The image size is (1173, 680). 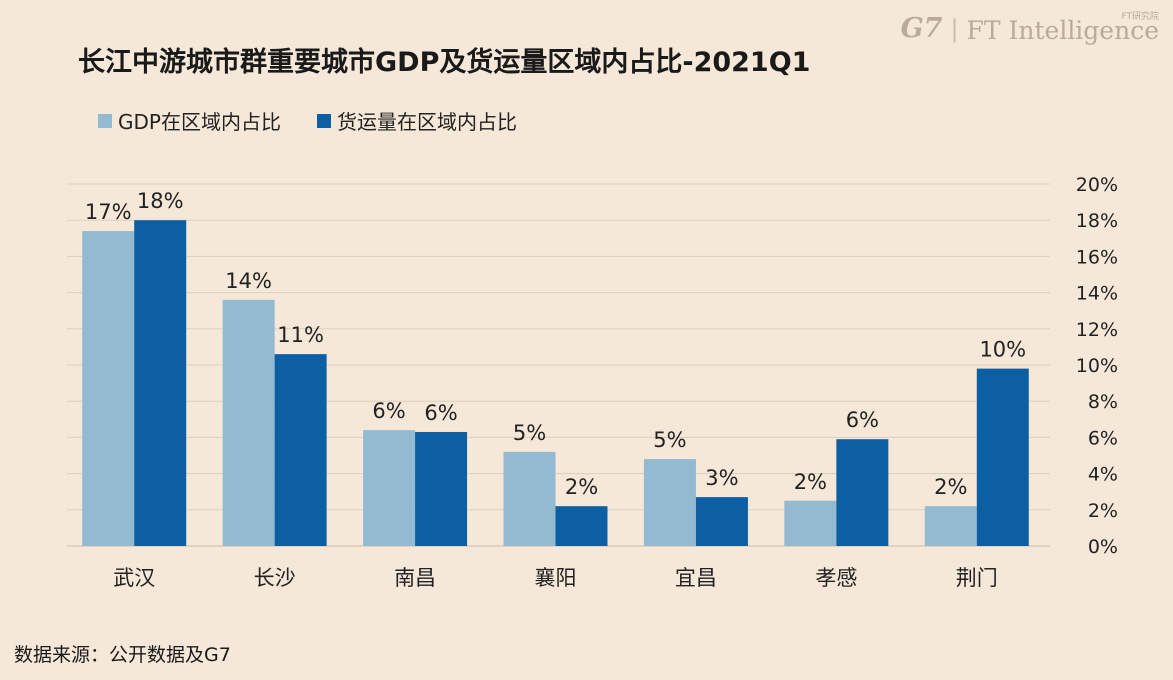 What do you see at coordinates (426, 122) in the screenshot?
I see `legend-label-freight: 货运量在区域内占比` at bounding box center [426, 122].